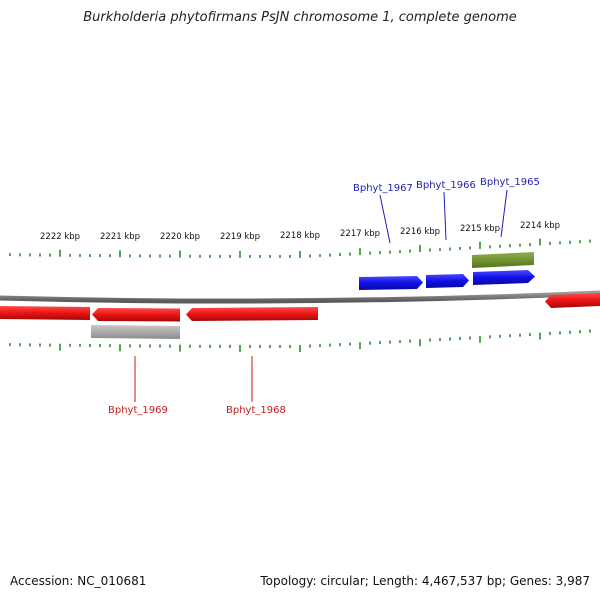 This screenshot has width=600, height=600. What do you see at coordinates (136, 315) in the screenshot?
I see `gene-bphyt-1969` at bounding box center [136, 315].